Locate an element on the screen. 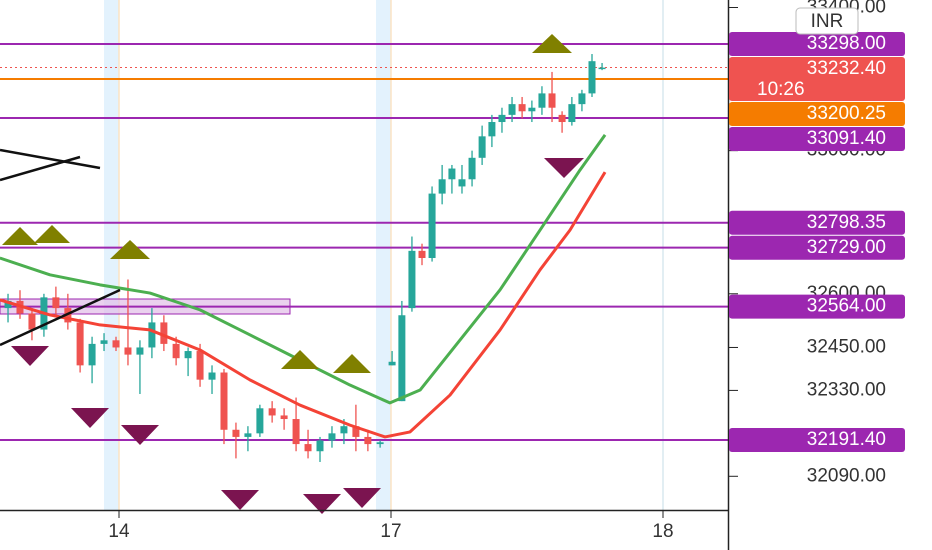 This screenshot has height=550, width=932. price-tag-time: 10:26 is located at coordinates (781, 89).